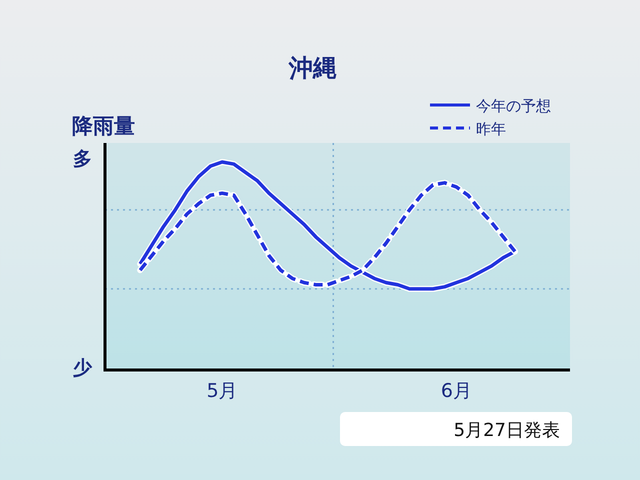 This screenshot has width=640, height=480. I want to click on text: 少, so click(83, 368).